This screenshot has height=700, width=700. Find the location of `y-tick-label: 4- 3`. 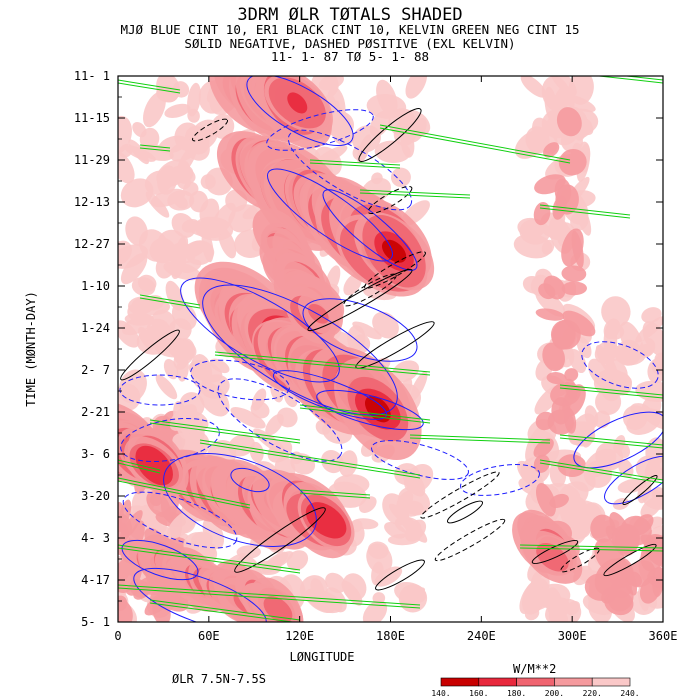

y-tick-label: 4- 3 is located at coordinates (95, 538).